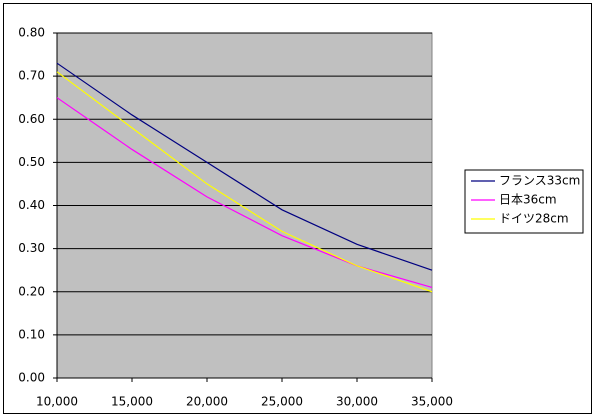 The height and width of the screenshot is (419, 597). I want to click on legend-label: ドイツ28cm, so click(534, 219).